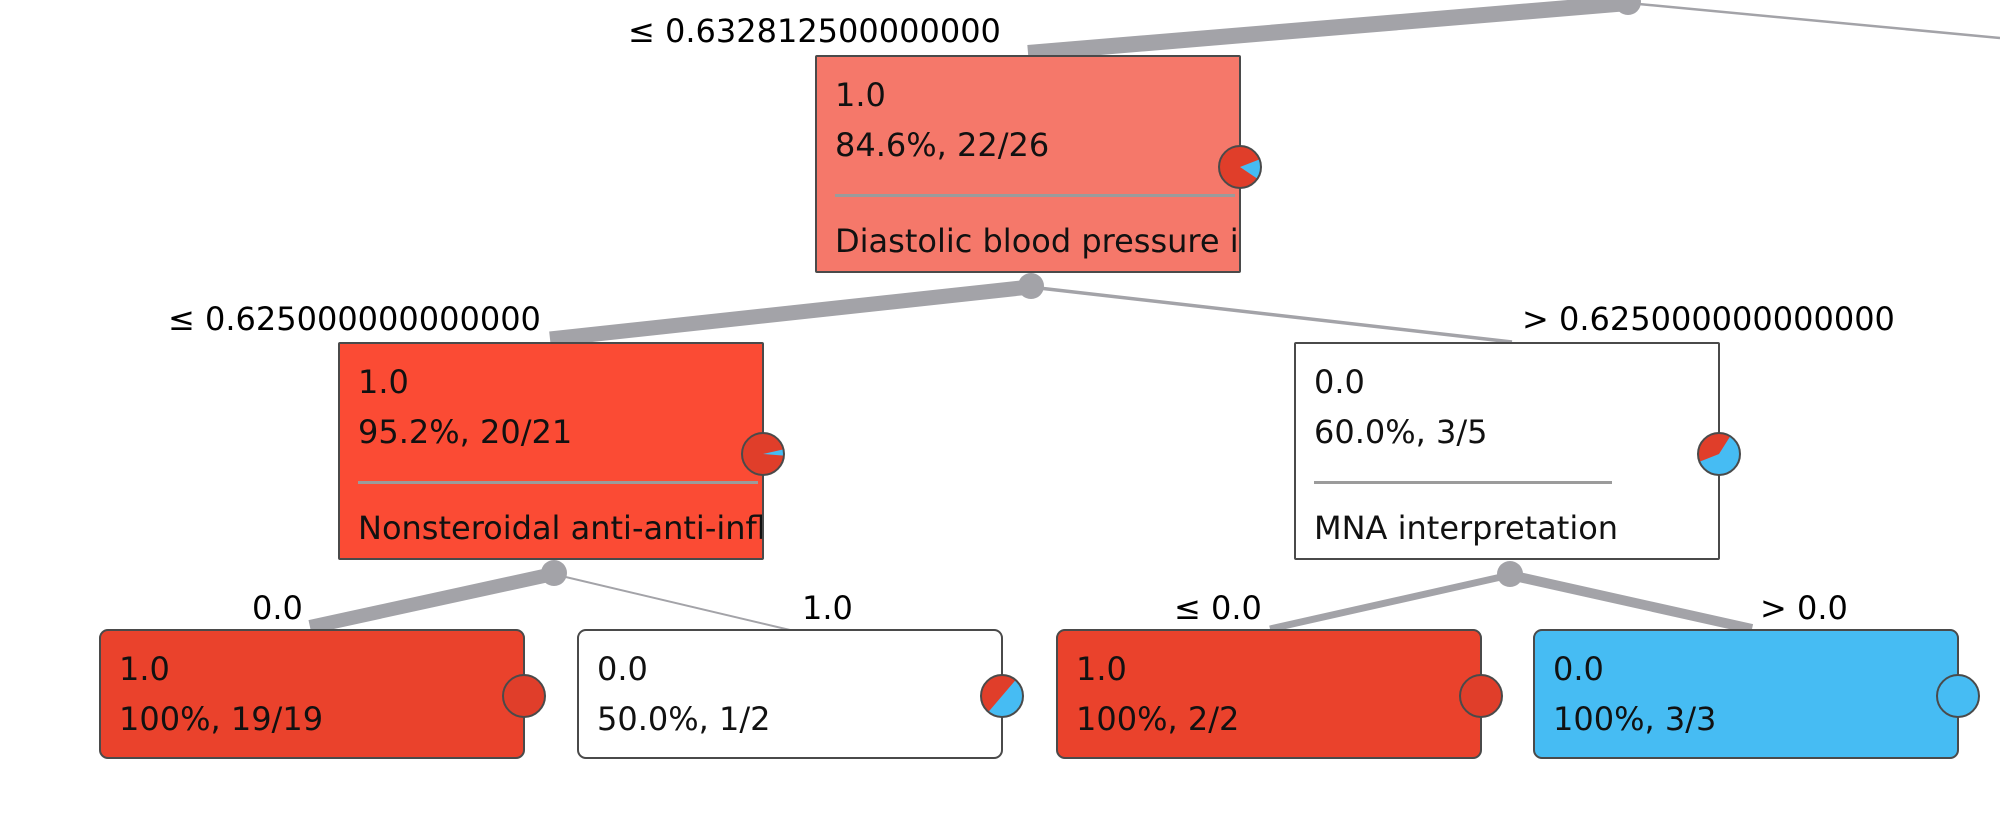 The height and width of the screenshot is (840, 2000). Describe the element at coordinates (1390, 602) in the screenshot. I see `edge-node3-to-leaf3` at that location.